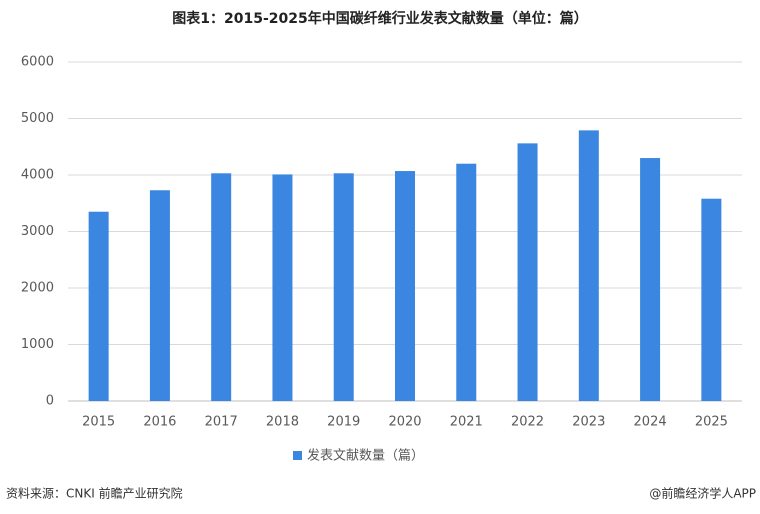 The height and width of the screenshot is (514, 760). Describe the element at coordinates (365, 456) in the screenshot. I see `legend-label: 发表文献数量（篇）` at that location.